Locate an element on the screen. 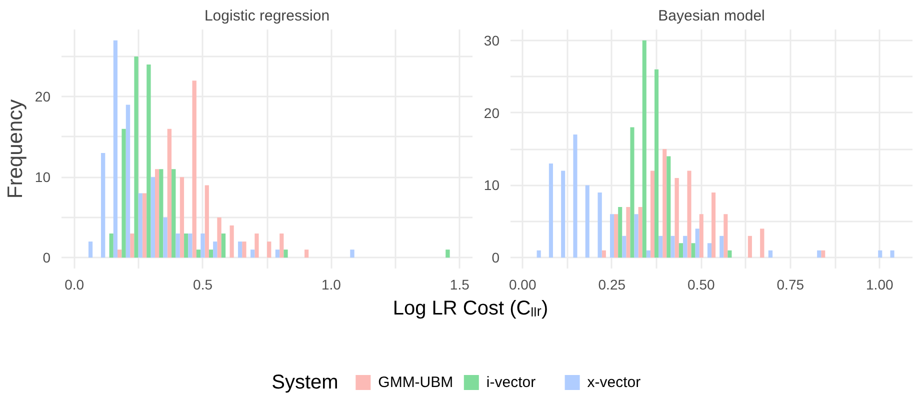  x-tick-label: 0.50 is located at coordinates (701, 284).